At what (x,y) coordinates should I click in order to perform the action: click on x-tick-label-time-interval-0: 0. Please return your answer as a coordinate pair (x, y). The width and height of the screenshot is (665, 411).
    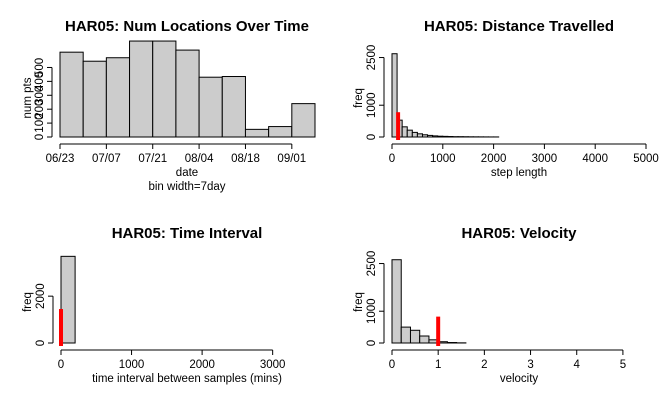
    Looking at the image, I should click on (61, 365).